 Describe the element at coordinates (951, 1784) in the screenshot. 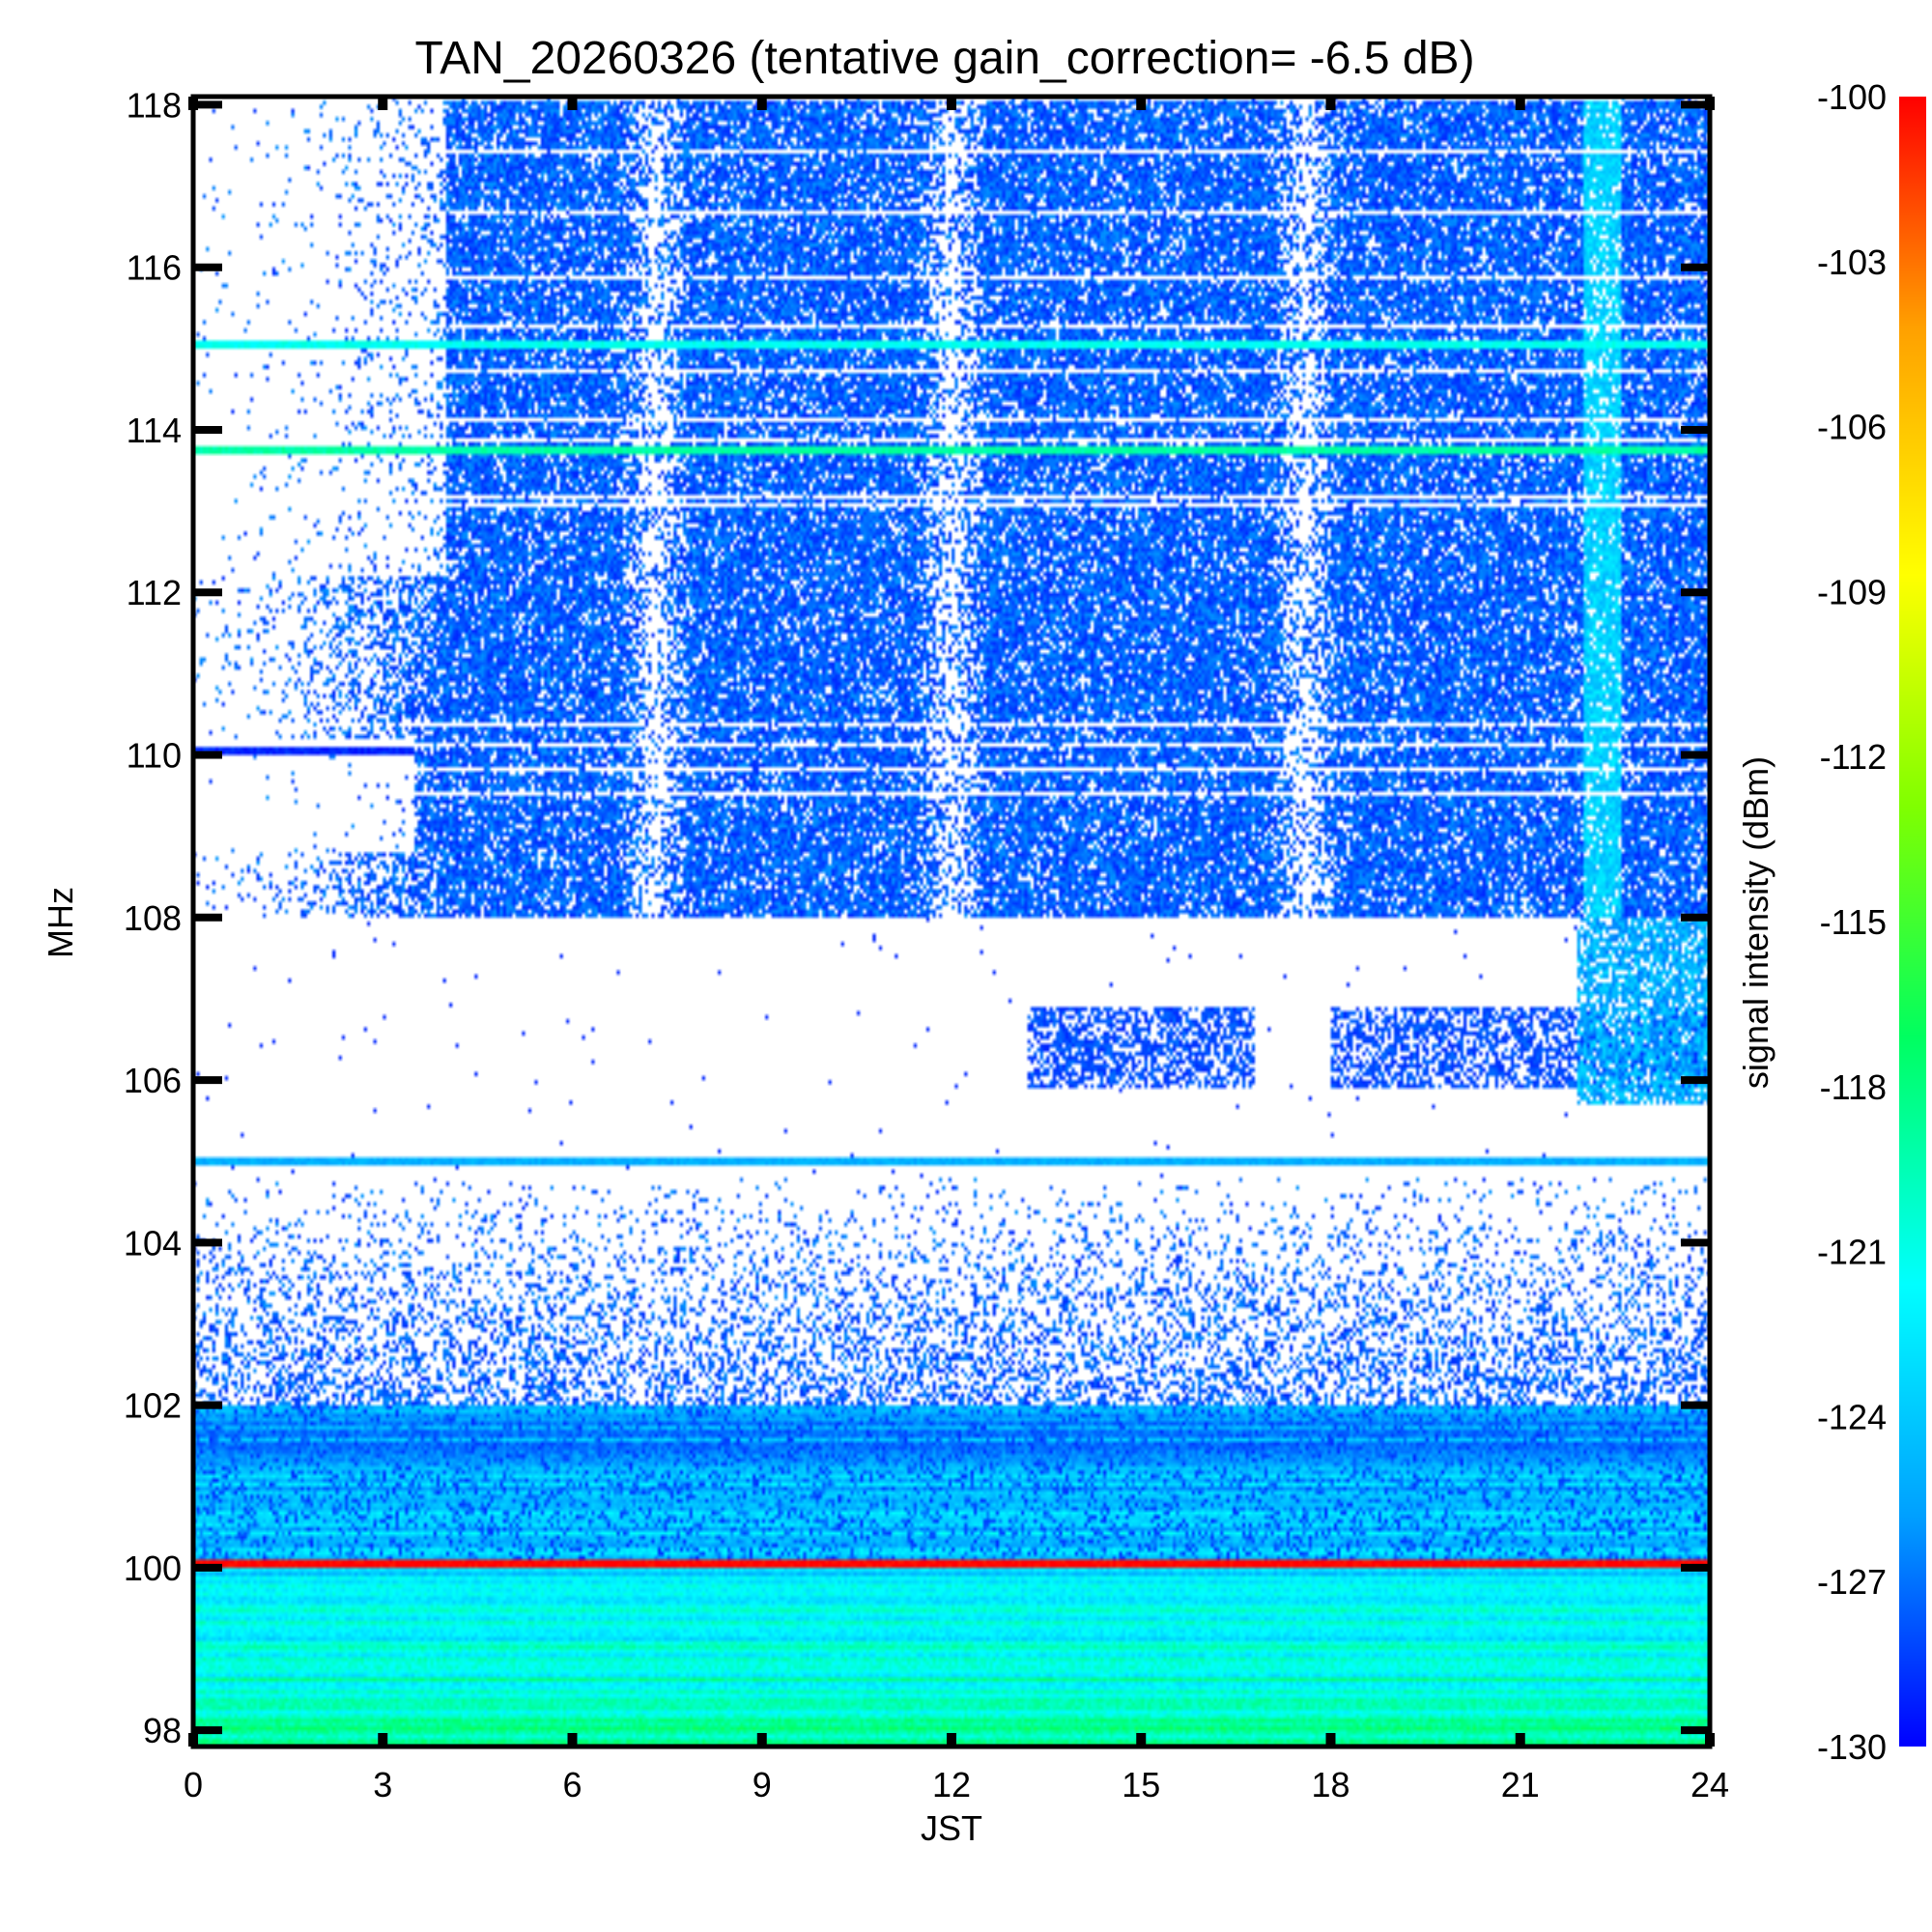

I see `x-tick-label: 12` at that location.